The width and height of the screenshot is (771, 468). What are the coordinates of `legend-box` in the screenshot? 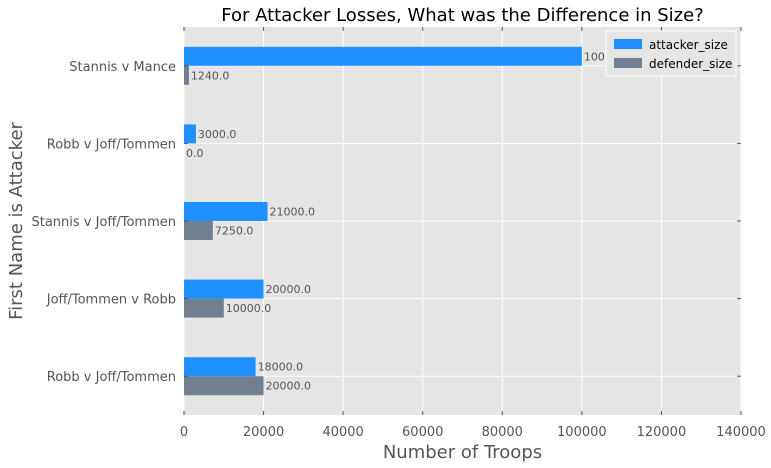 It's located at (671, 53).